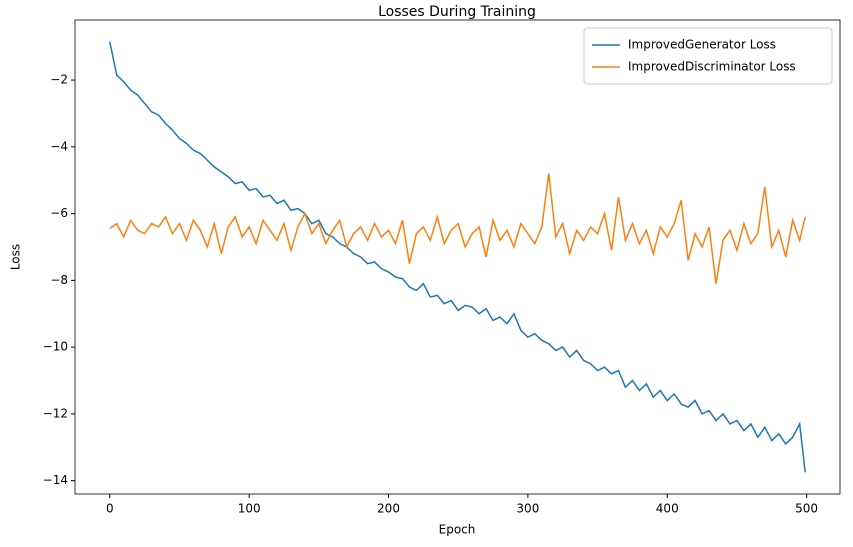  Describe the element at coordinates (806, 509) in the screenshot. I see `x-tick-label: 500` at that location.